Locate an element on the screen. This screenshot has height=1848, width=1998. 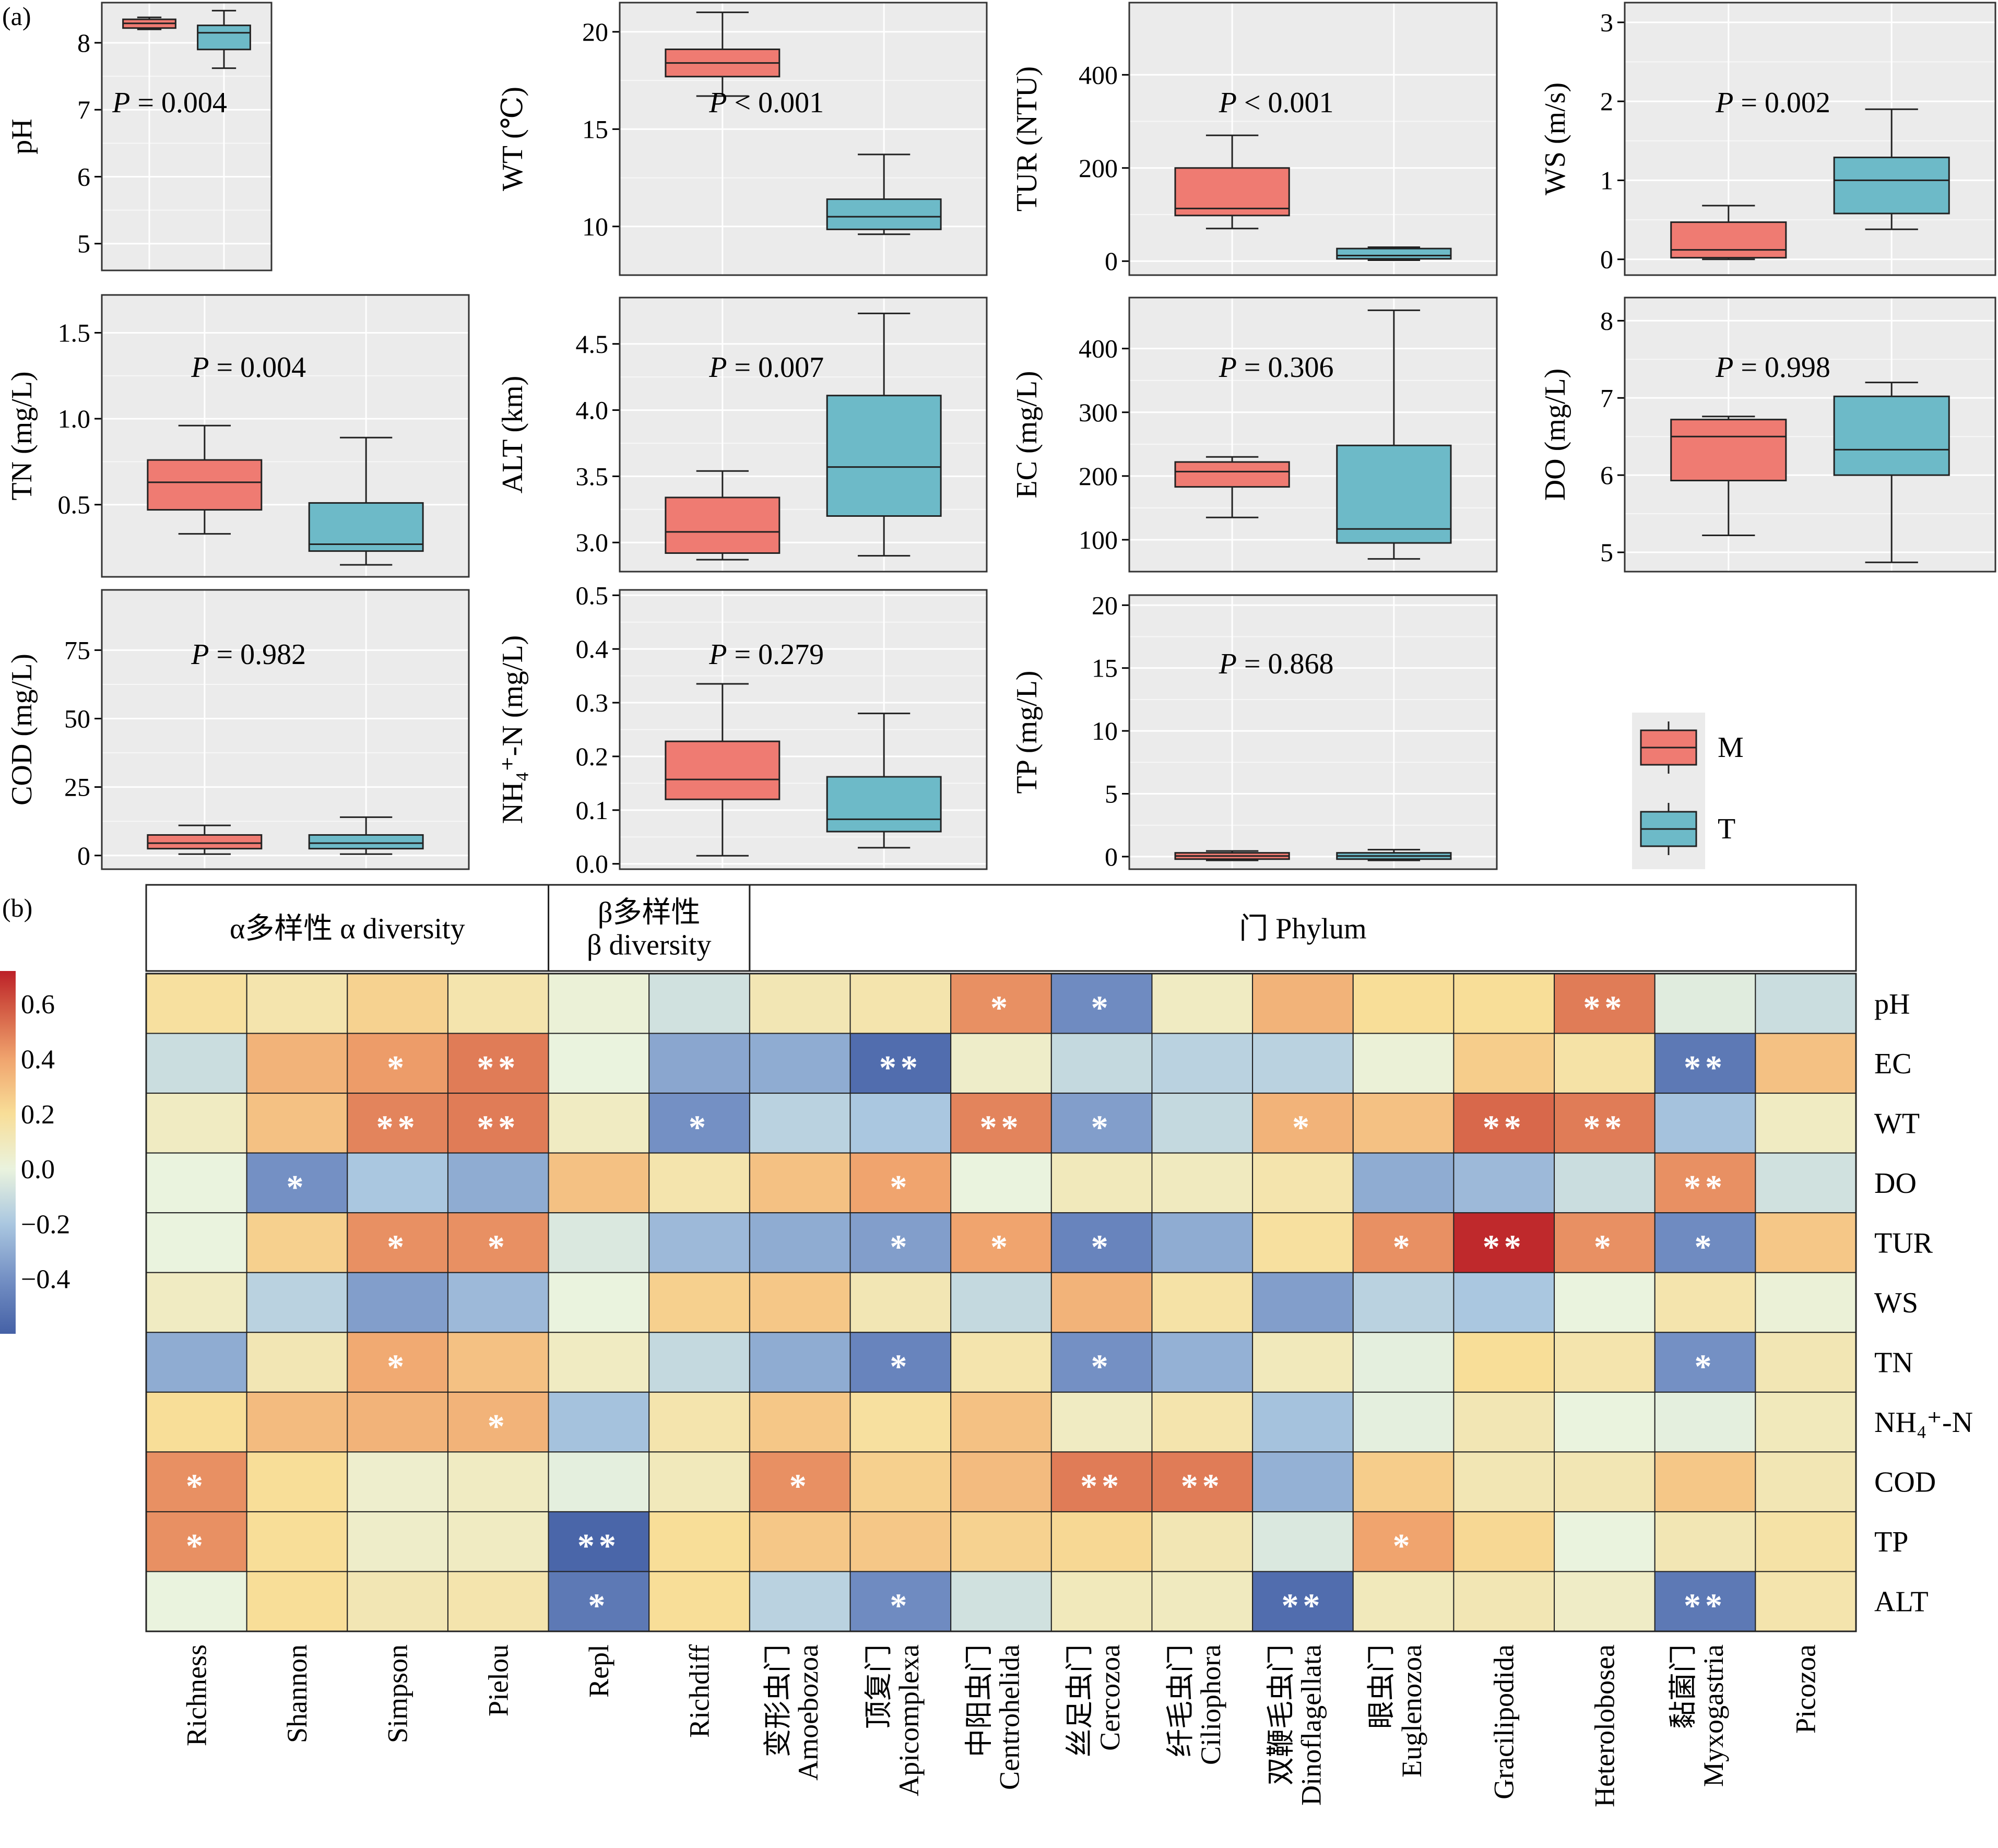
boxplot-11: 0 5 10 15 20 P = 0.868 TP (mg/L) is located at coordinates (1254, 730).